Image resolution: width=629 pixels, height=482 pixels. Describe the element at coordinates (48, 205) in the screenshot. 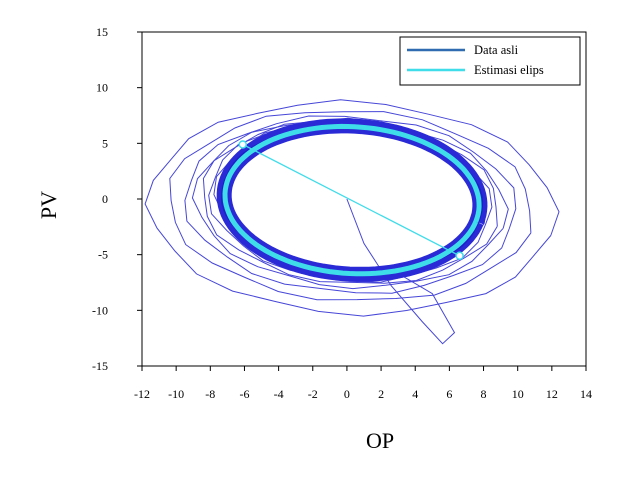

I see `y-axis-title: PV` at that location.